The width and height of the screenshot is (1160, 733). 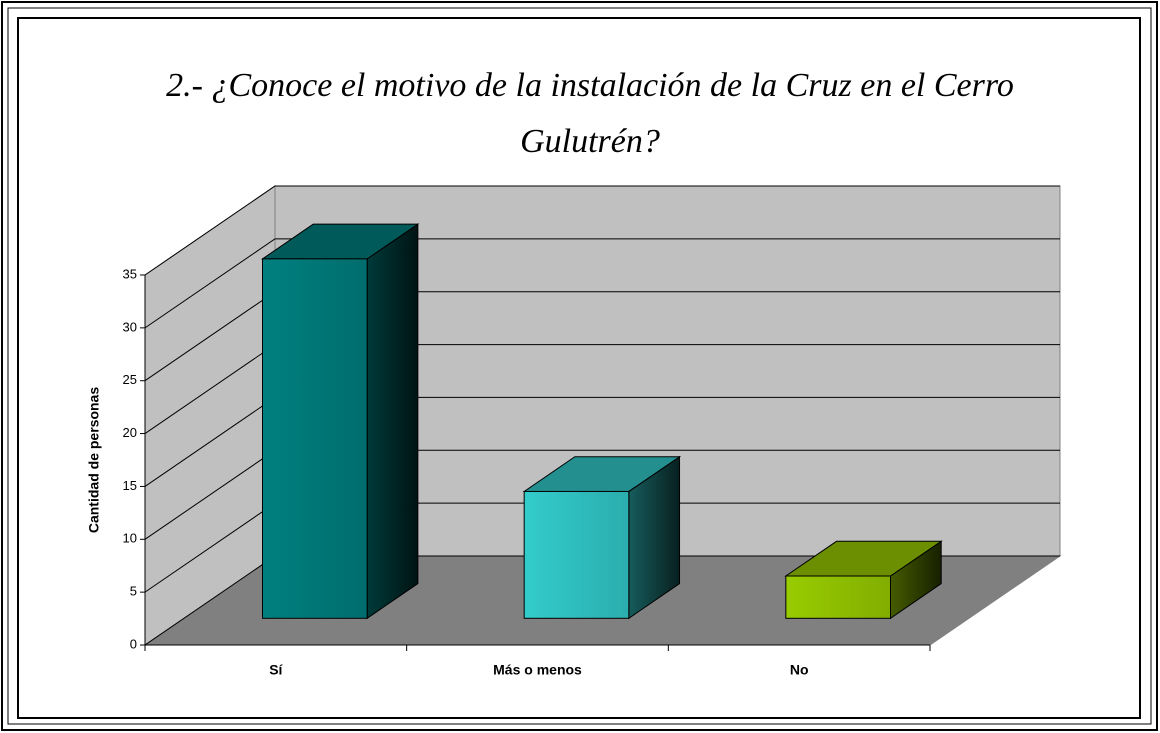 What do you see at coordinates (392, 421) in the screenshot?
I see `bar-side` at bounding box center [392, 421].